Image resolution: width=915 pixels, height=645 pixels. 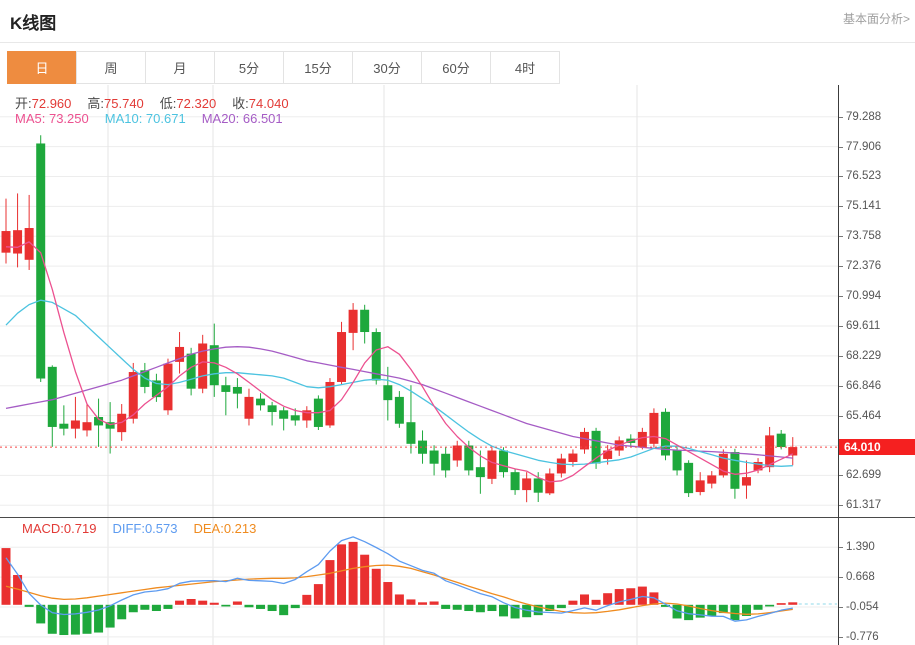 I want to click on axis-label: 61.317, so click(x=864, y=505).